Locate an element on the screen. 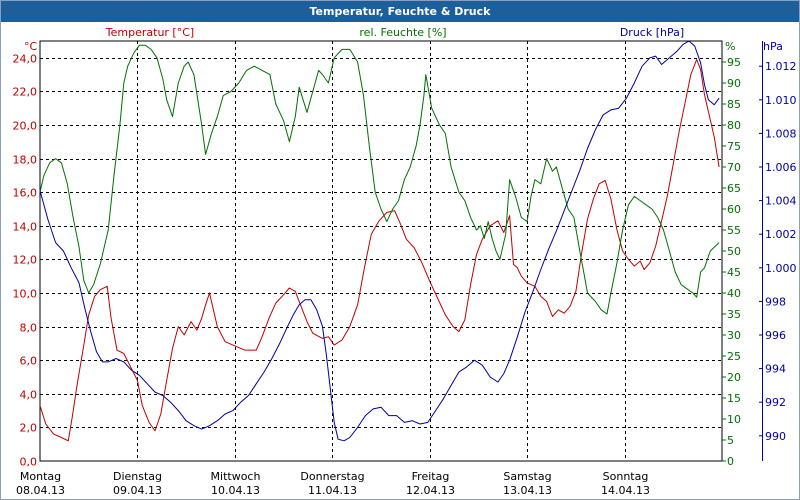 The image size is (800, 500). temp-tick-label: 18,0 is located at coordinates (25, 160).